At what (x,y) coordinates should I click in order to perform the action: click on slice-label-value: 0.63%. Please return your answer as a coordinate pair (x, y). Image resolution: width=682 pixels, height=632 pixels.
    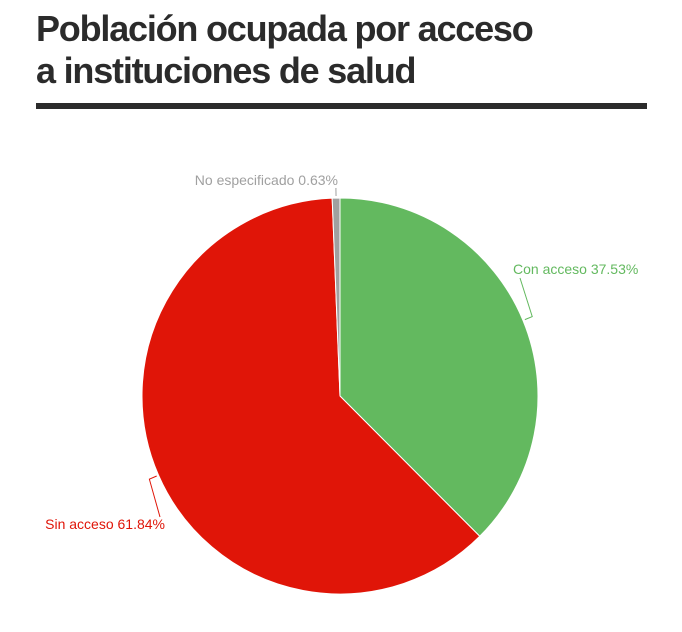
    Looking at the image, I should click on (318, 180).